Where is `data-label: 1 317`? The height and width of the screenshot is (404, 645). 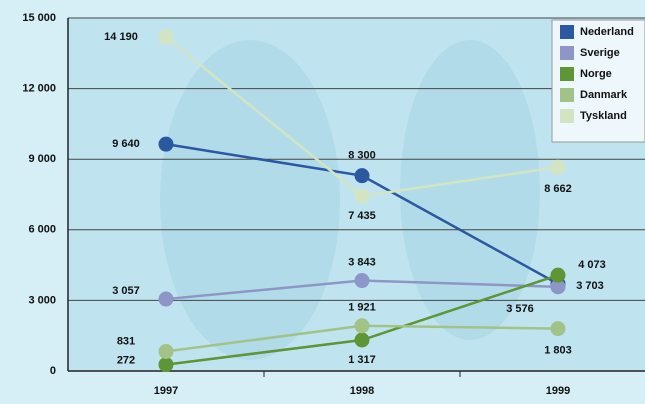
data-label: 1 317 is located at coordinates (362, 360).